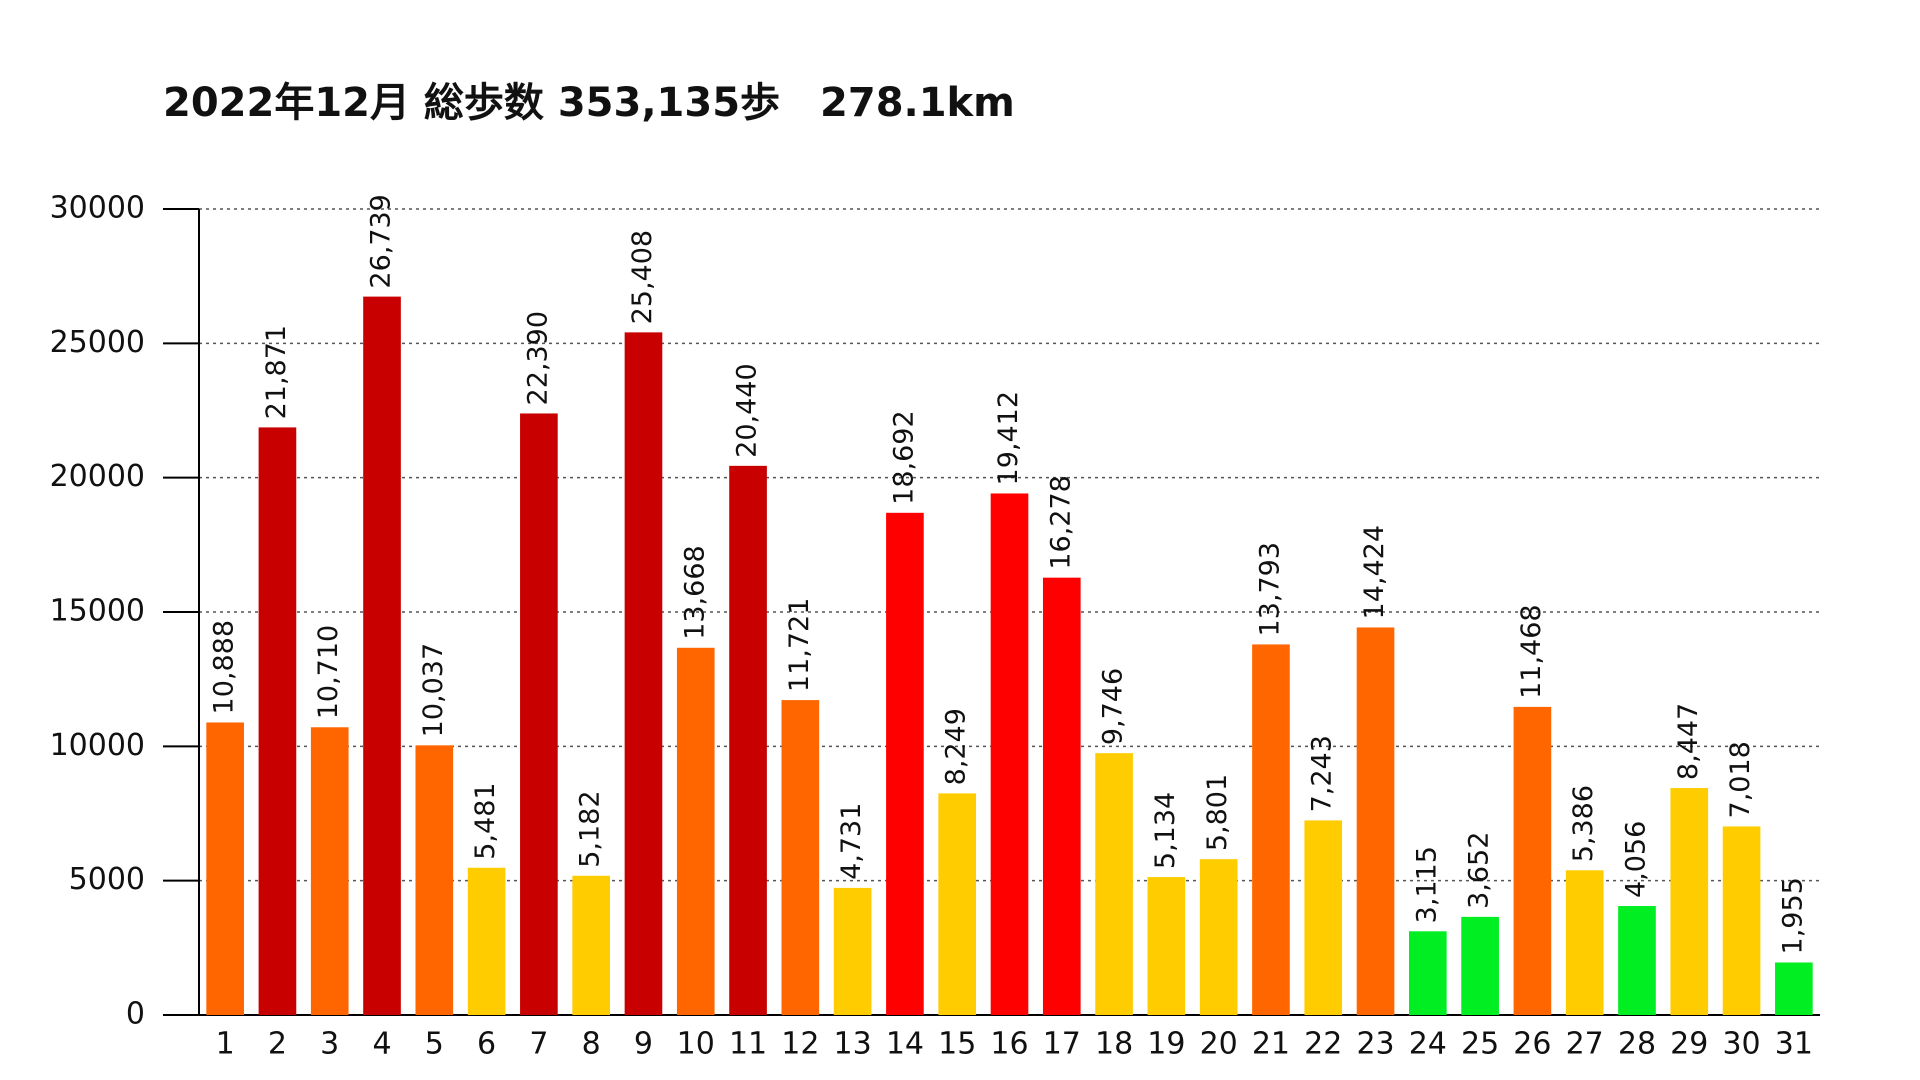 This screenshot has width=1920, height=1080. I want to click on value-label: 14,424, so click(1374, 572).